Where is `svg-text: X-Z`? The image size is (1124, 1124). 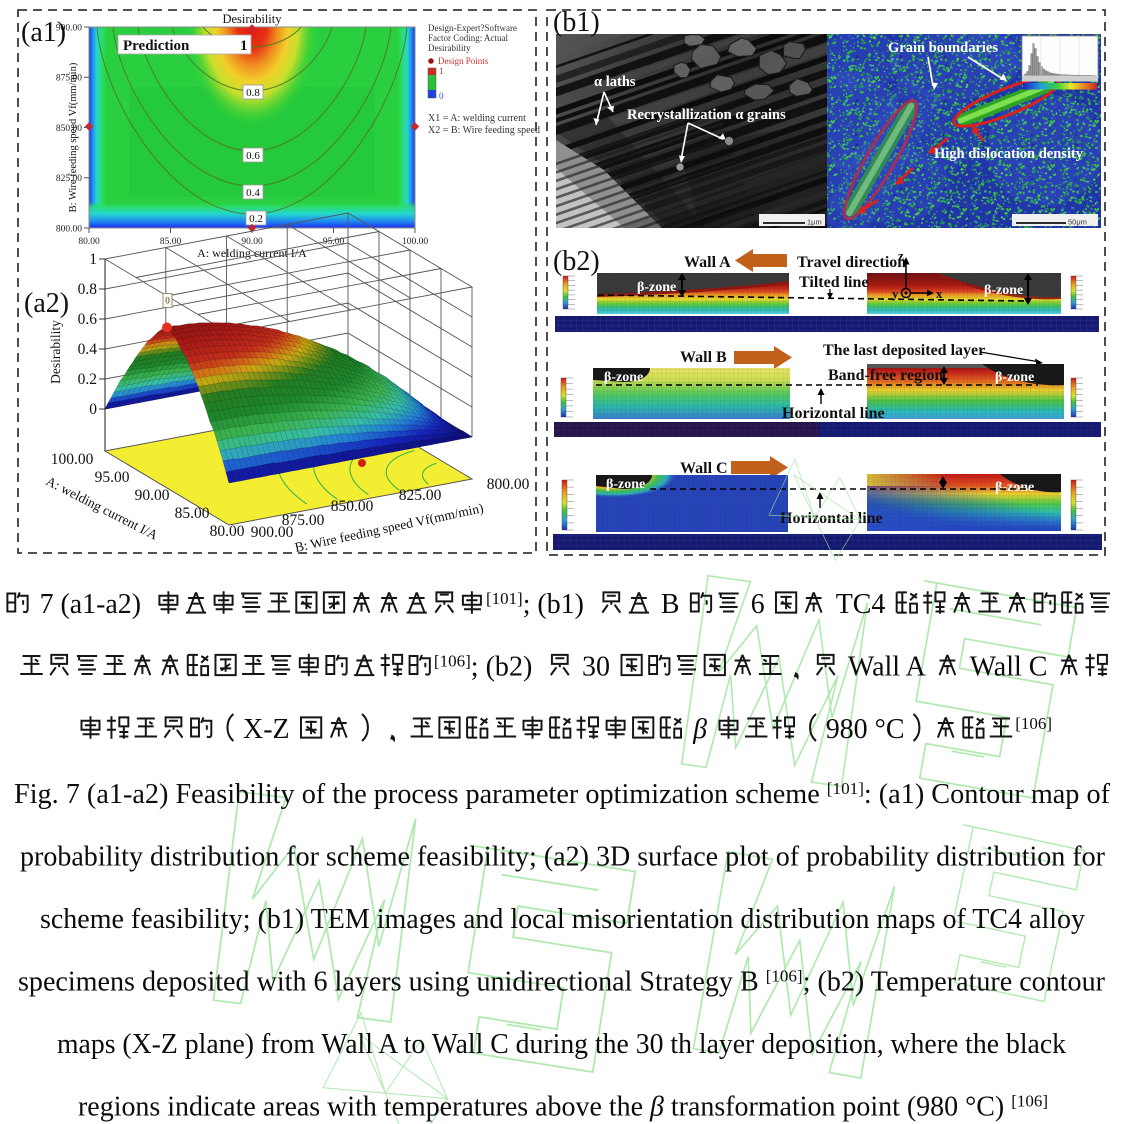 svg-text: X-Z is located at coordinates (266, 729).